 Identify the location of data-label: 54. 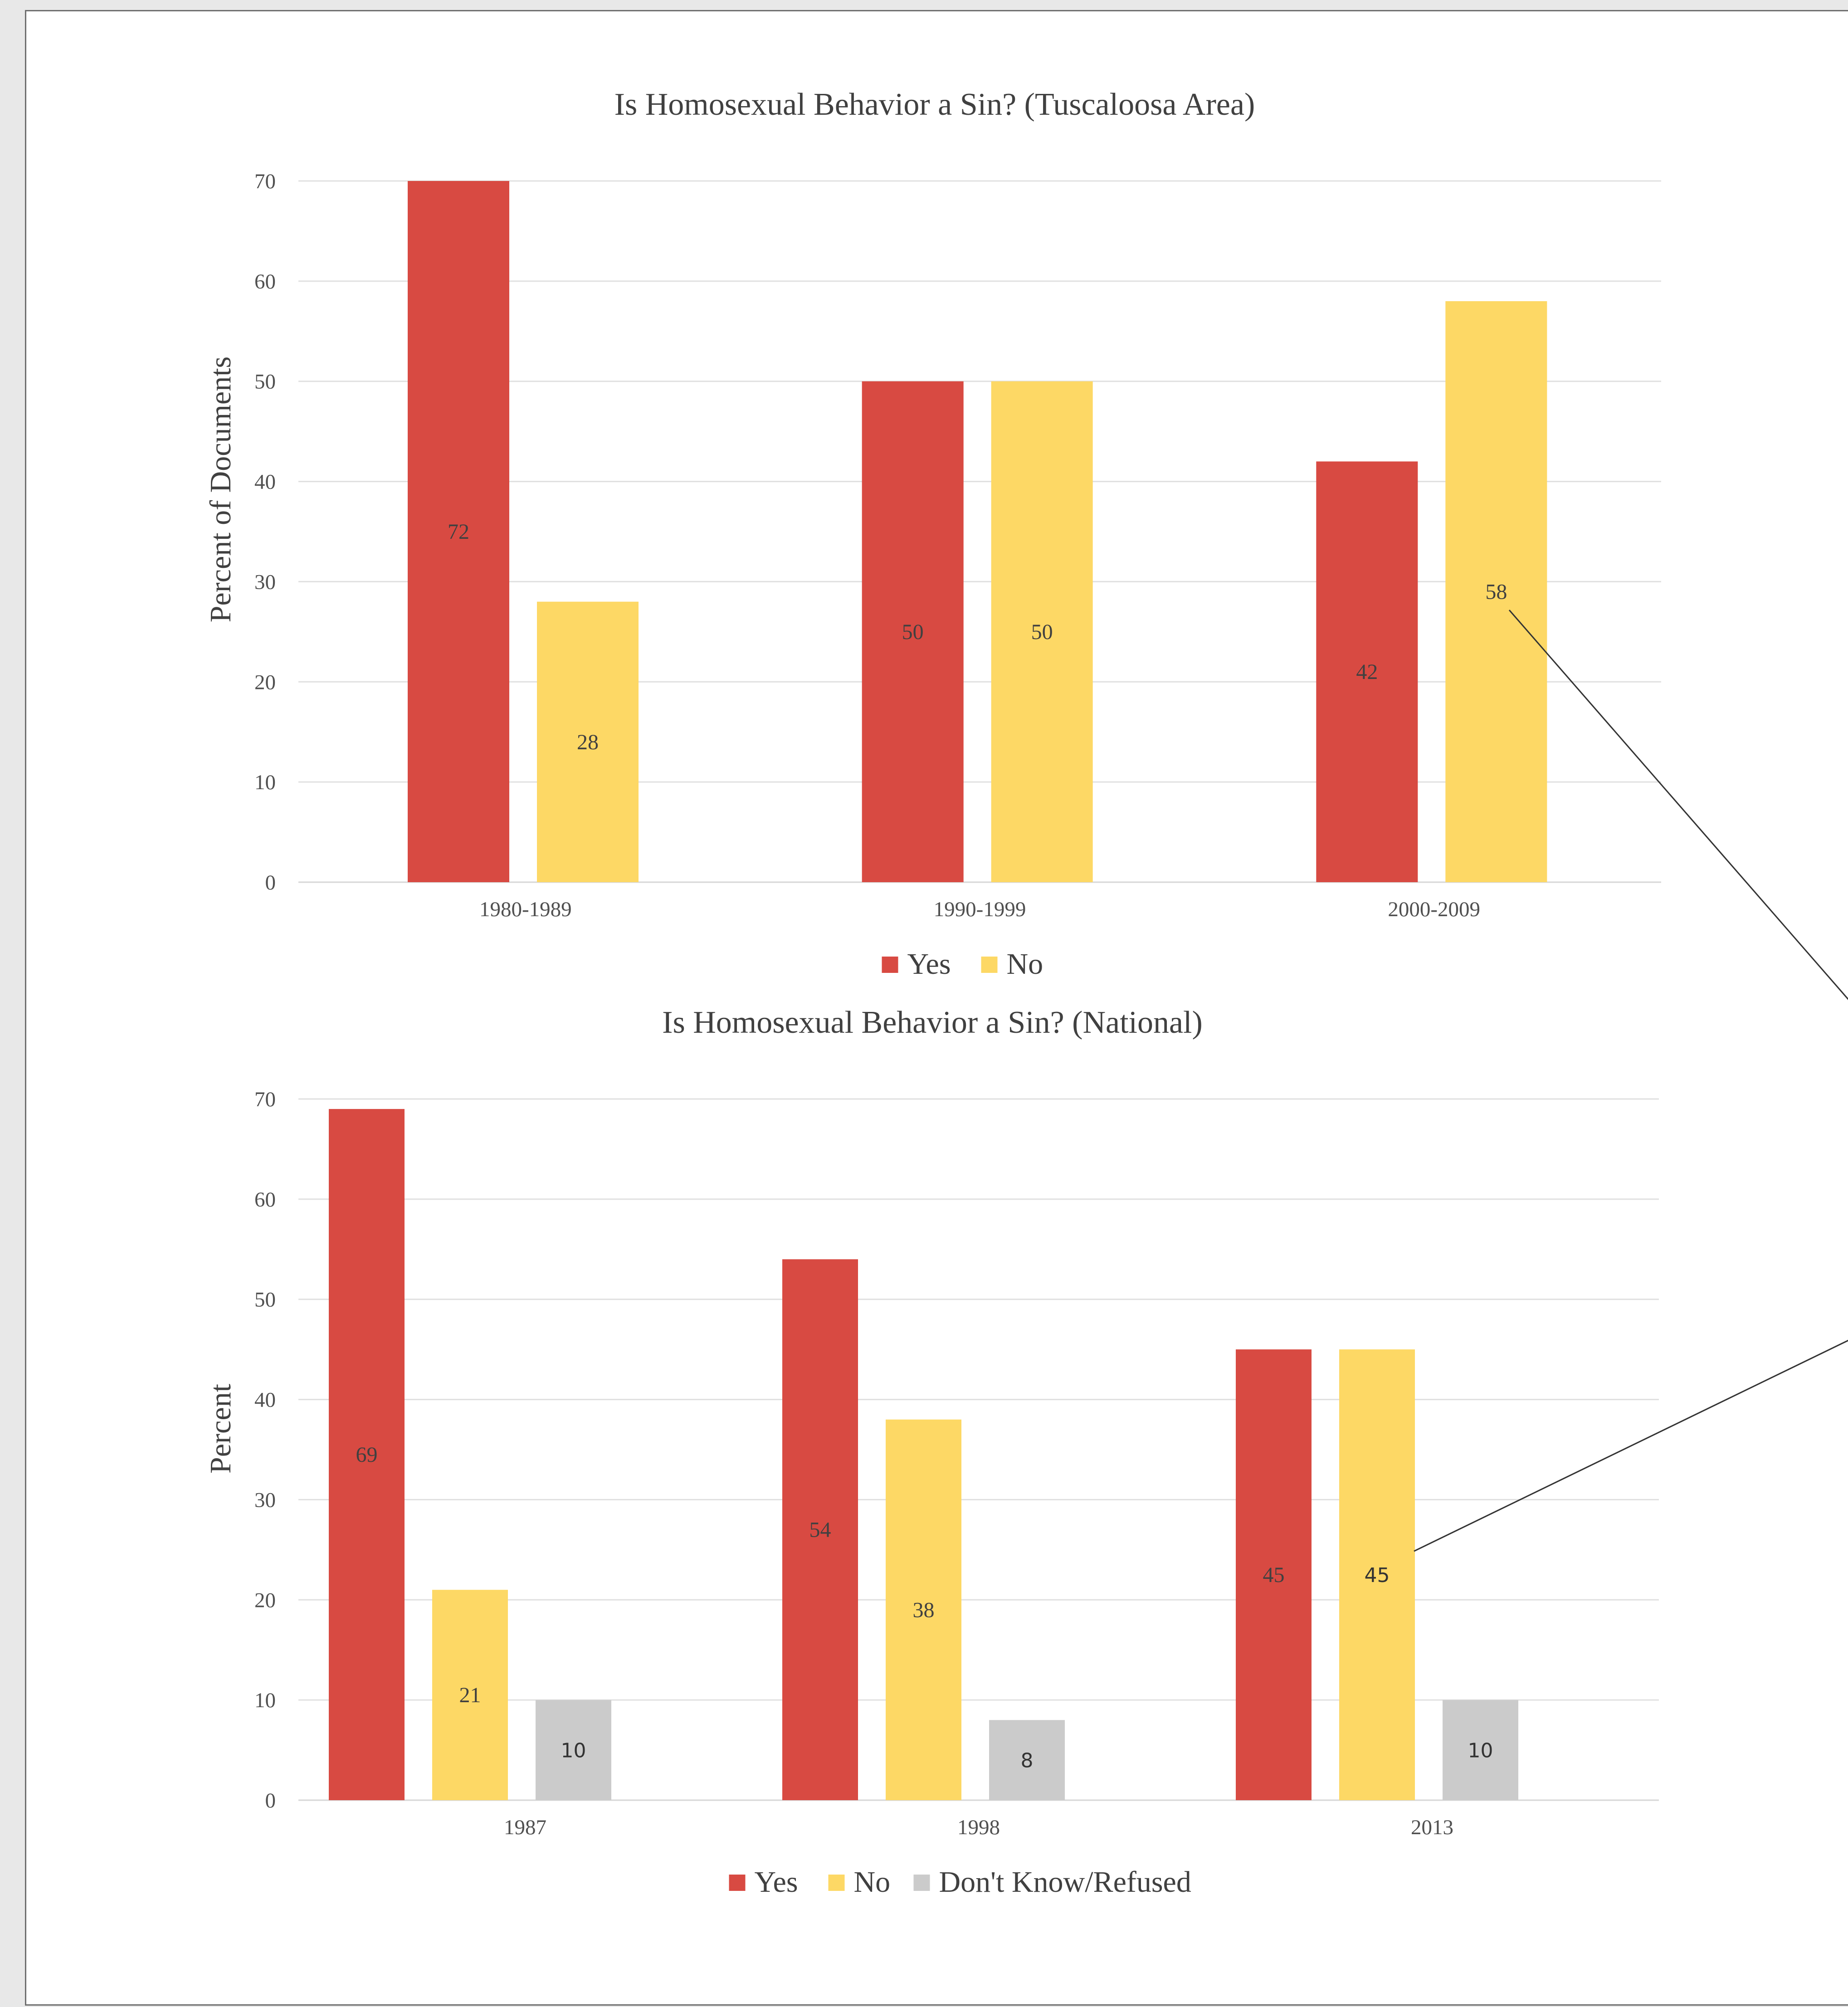
(820, 1530).